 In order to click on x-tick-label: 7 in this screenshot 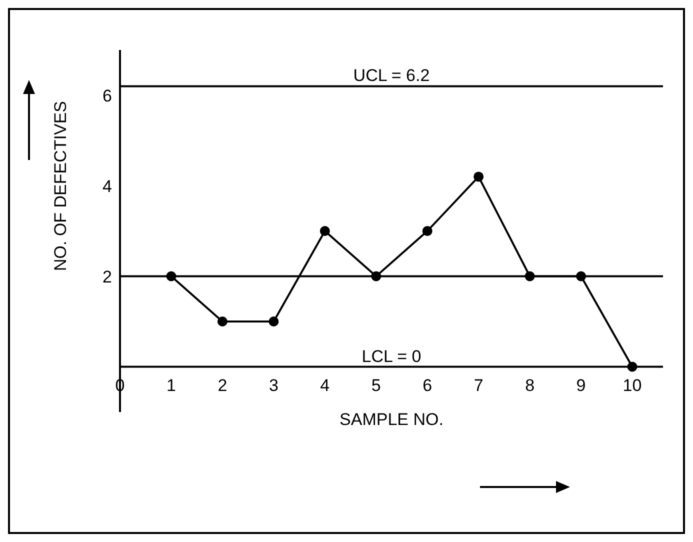, I will do `click(479, 385)`.